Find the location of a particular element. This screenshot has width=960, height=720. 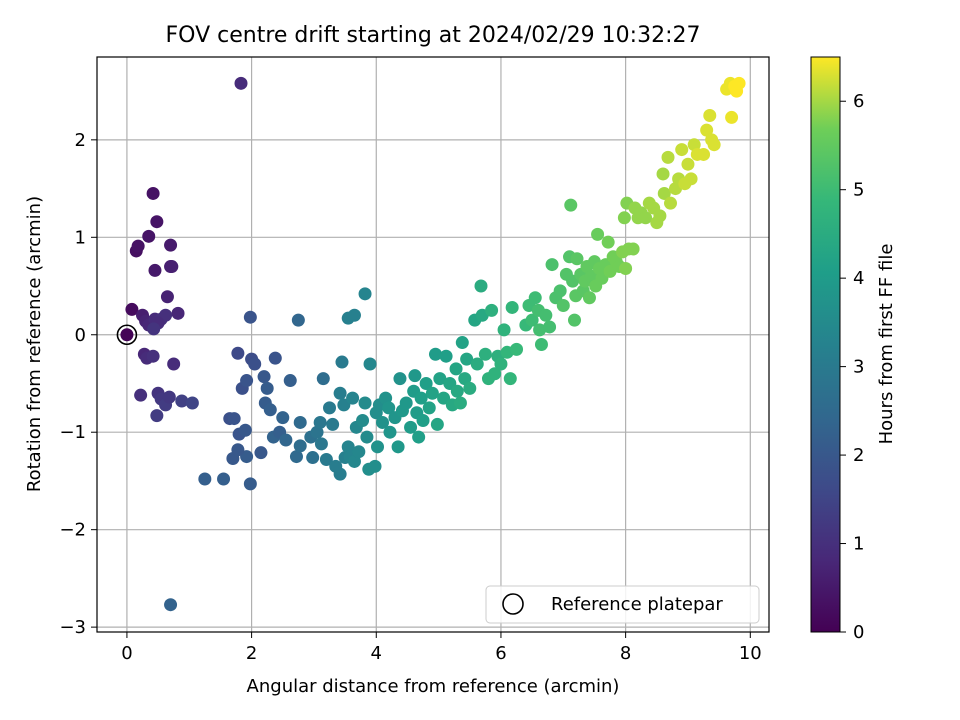

colorbar-label: Hours from first FF file is located at coordinates (886, 344).